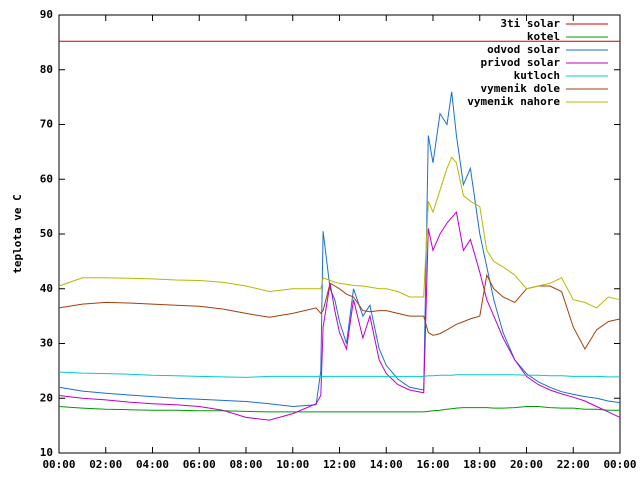 This screenshot has width=640, height=480. What do you see at coordinates (245, 464) in the screenshot?
I see `x-tick-label: 08:00` at bounding box center [245, 464].